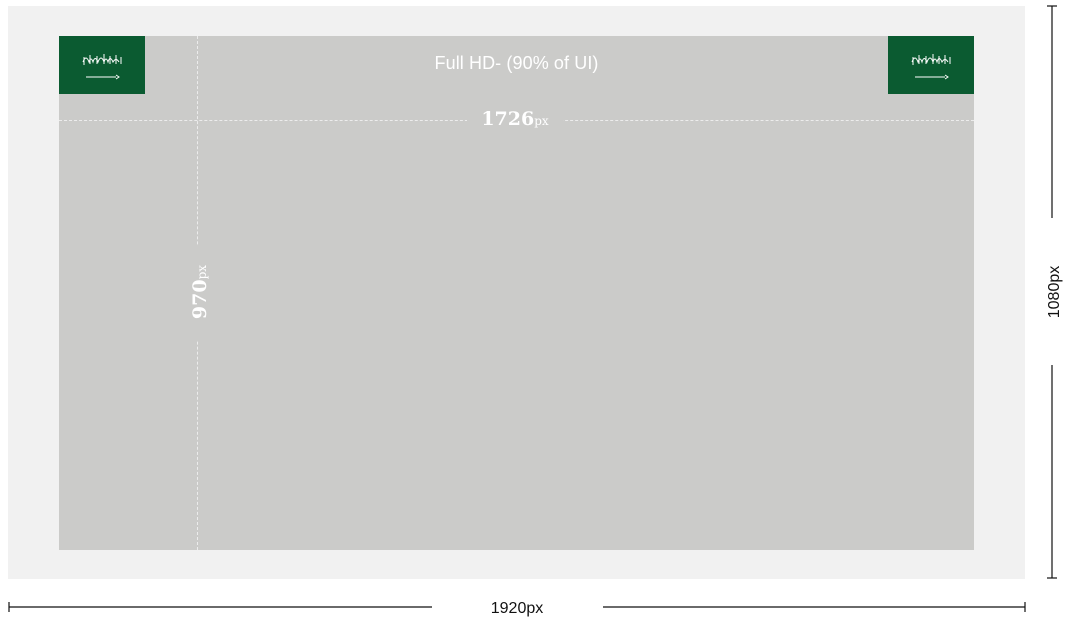 Image resolution: width=1067 pixels, height=625 pixels. What do you see at coordinates (200, 299) in the screenshot?
I see `ui-height-value: 970` at bounding box center [200, 299].